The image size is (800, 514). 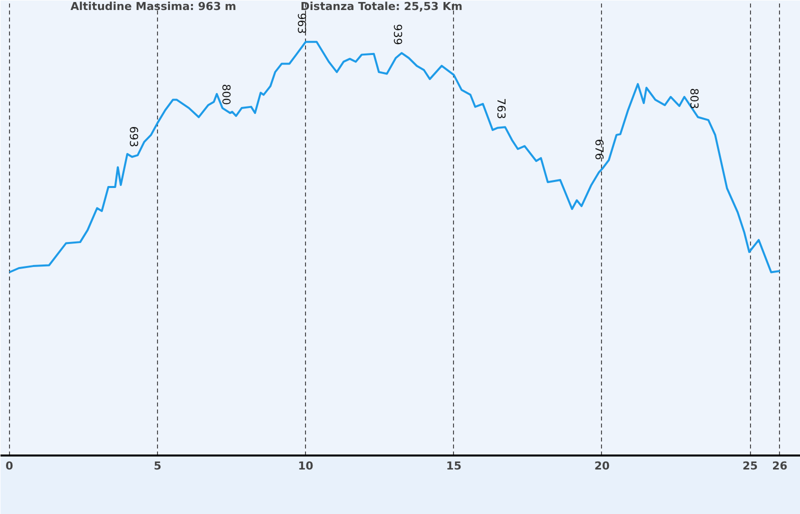 What do you see at coordinates (693, 99) in the screenshot?
I see `annotation: 803` at bounding box center [693, 99].